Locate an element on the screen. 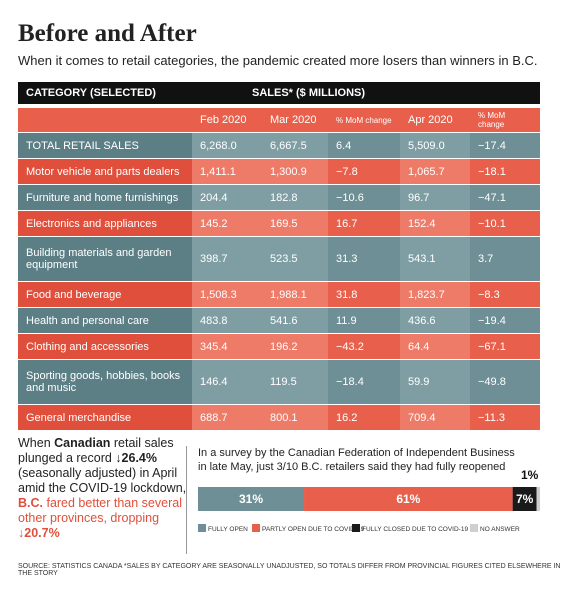 The width and height of the screenshot is (563, 596). cell: −10.1 is located at coordinates (505, 223).